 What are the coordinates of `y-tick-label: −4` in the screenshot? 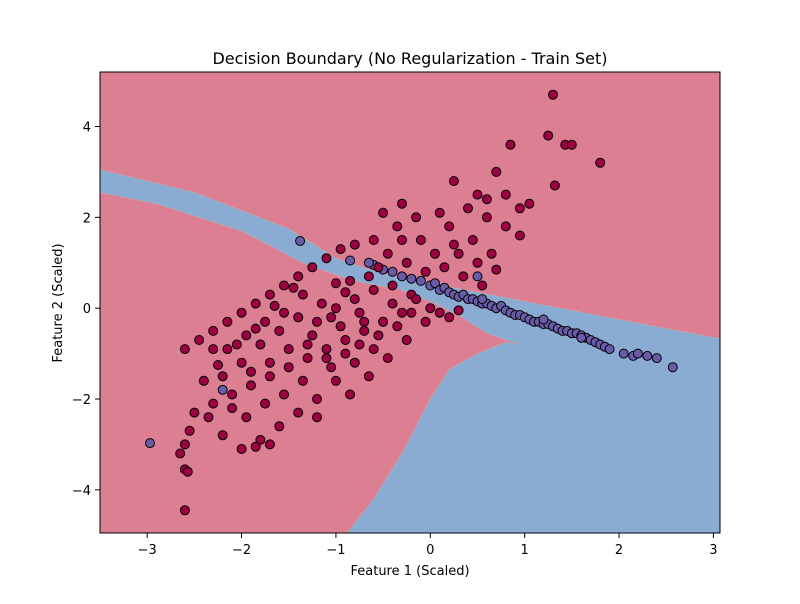 It's located at (81, 491).